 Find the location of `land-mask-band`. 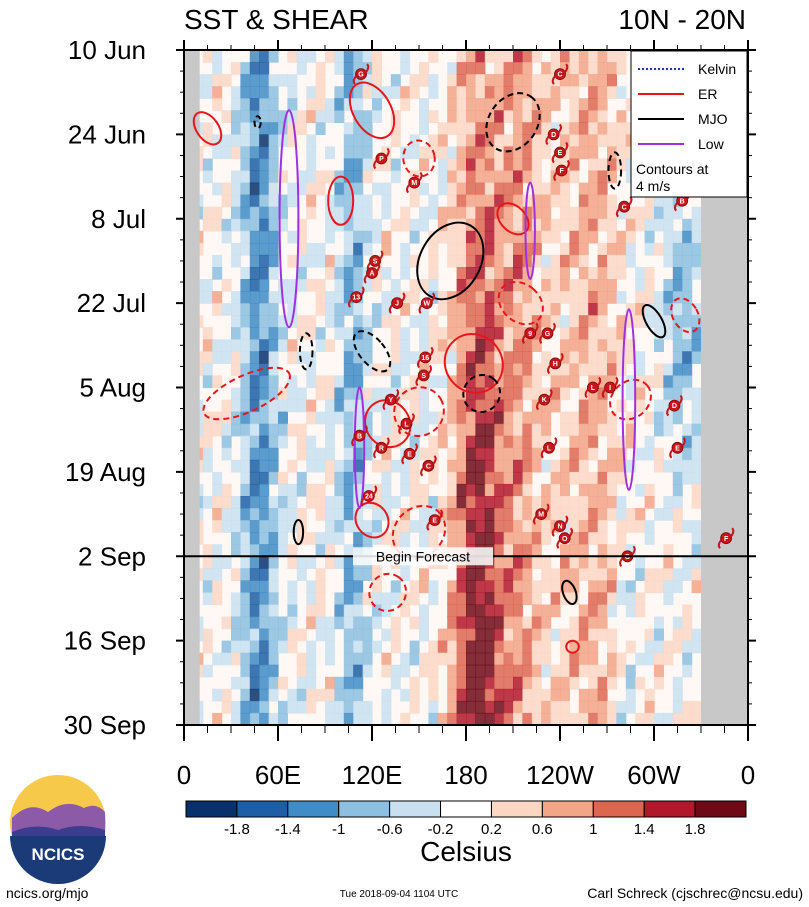

land-mask-band is located at coordinates (192, 387).